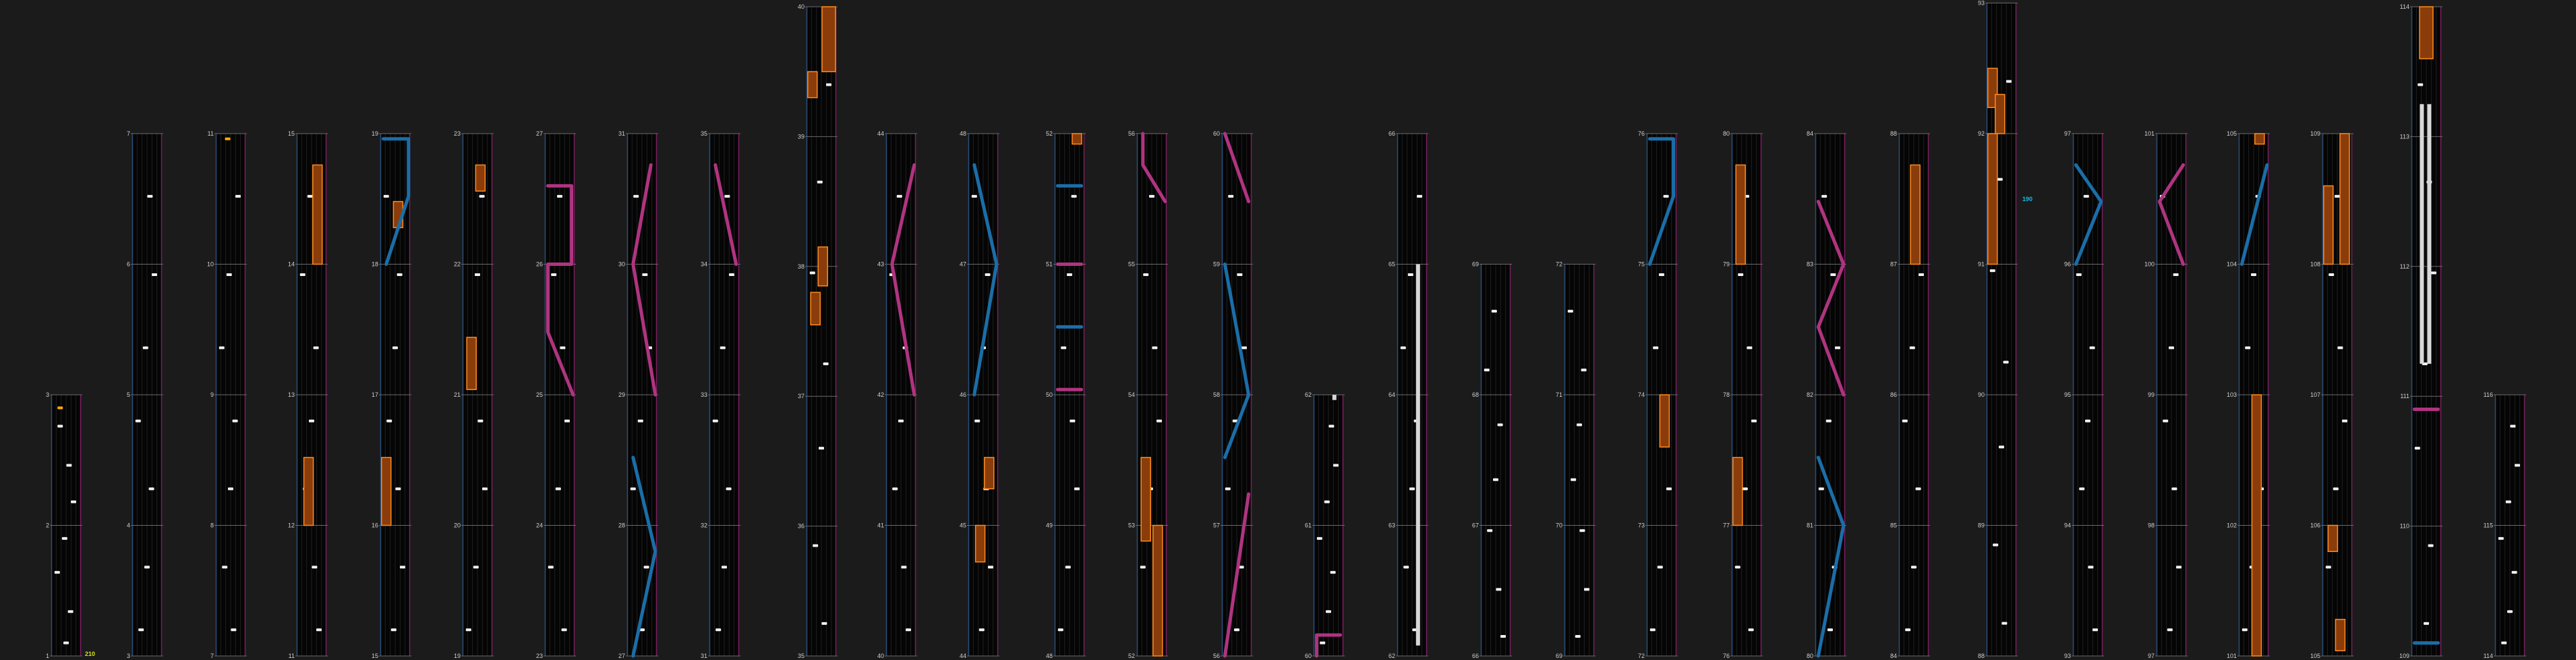 Image resolution: width=2576 pixels, height=660 pixels. What do you see at coordinates (48, 525) in the screenshot?
I see `measure-number: 2` at bounding box center [48, 525].